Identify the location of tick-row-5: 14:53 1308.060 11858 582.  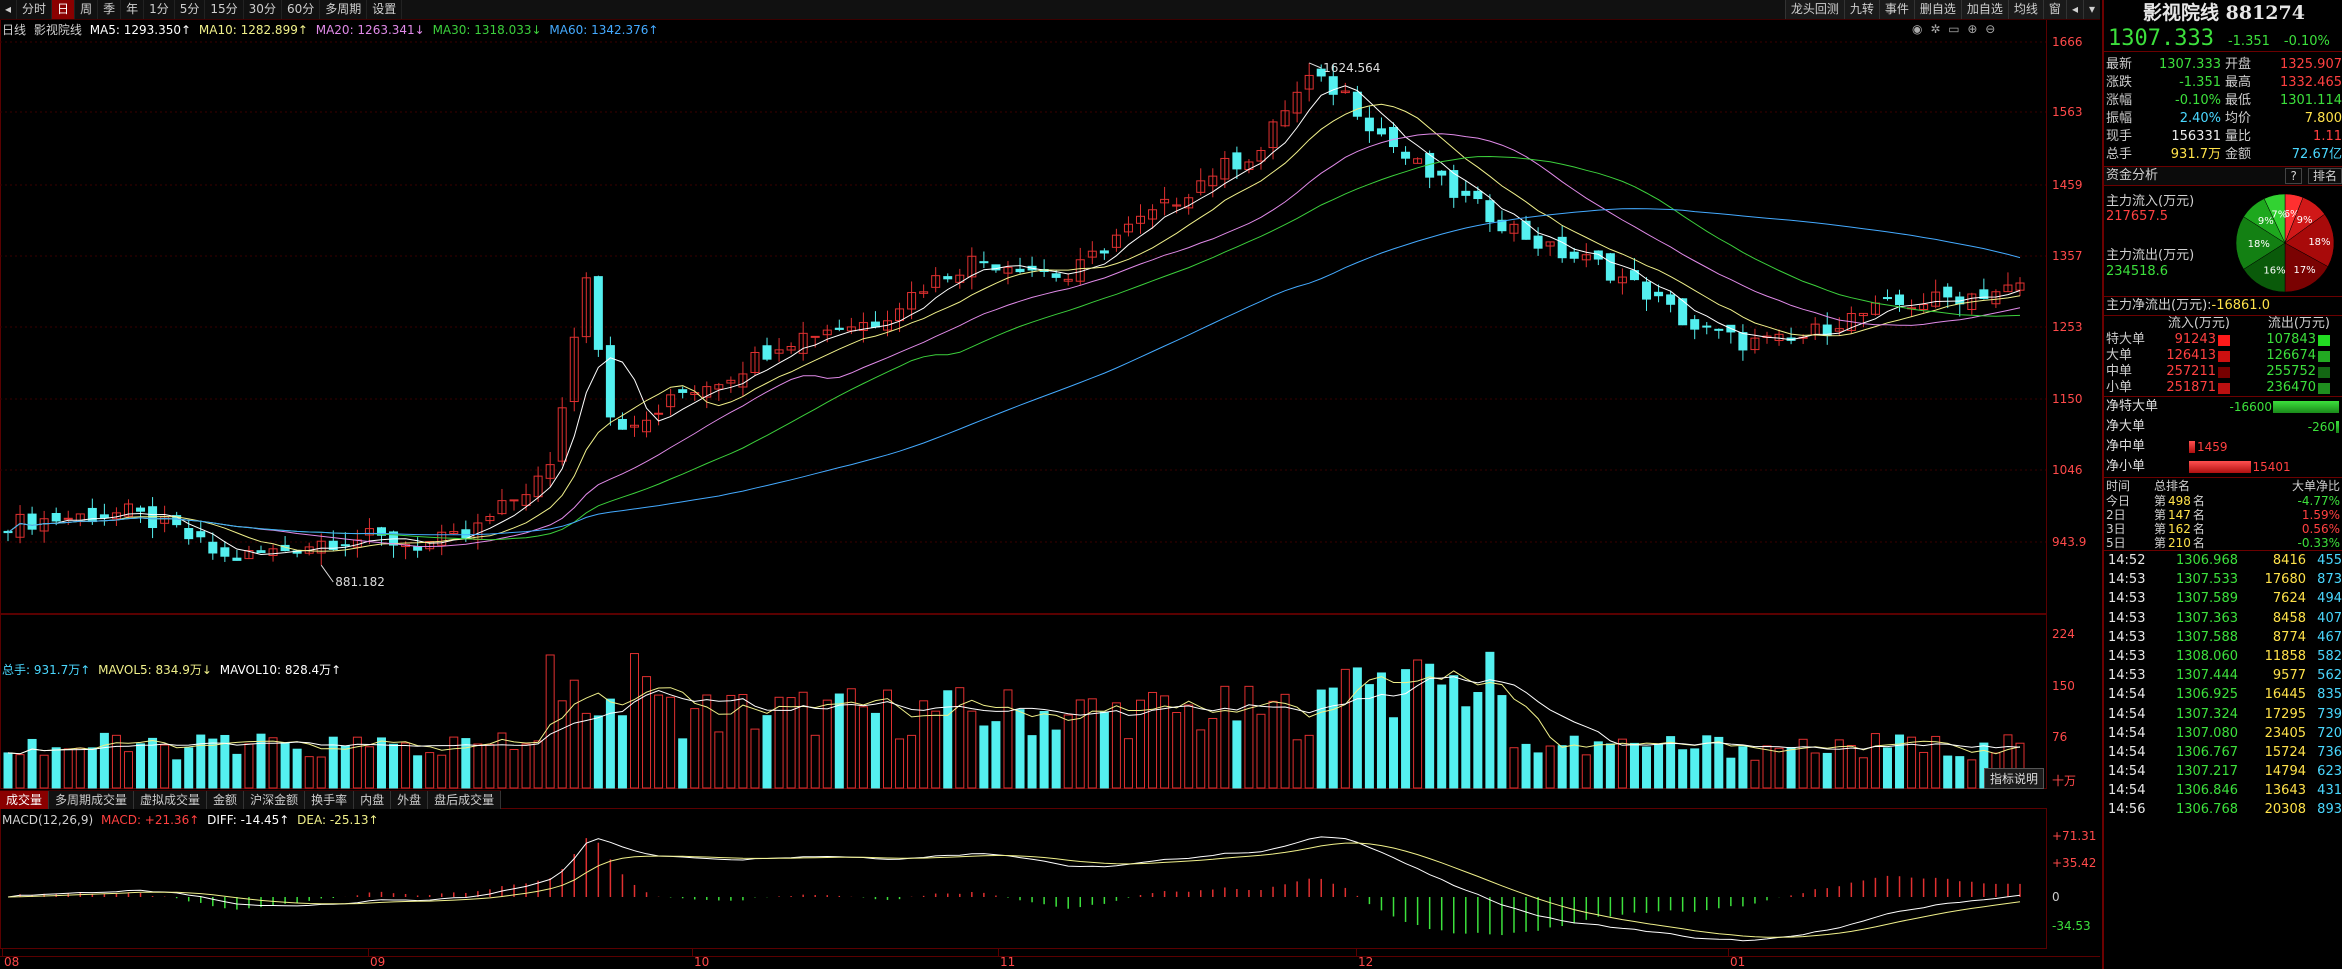
(2223, 656).